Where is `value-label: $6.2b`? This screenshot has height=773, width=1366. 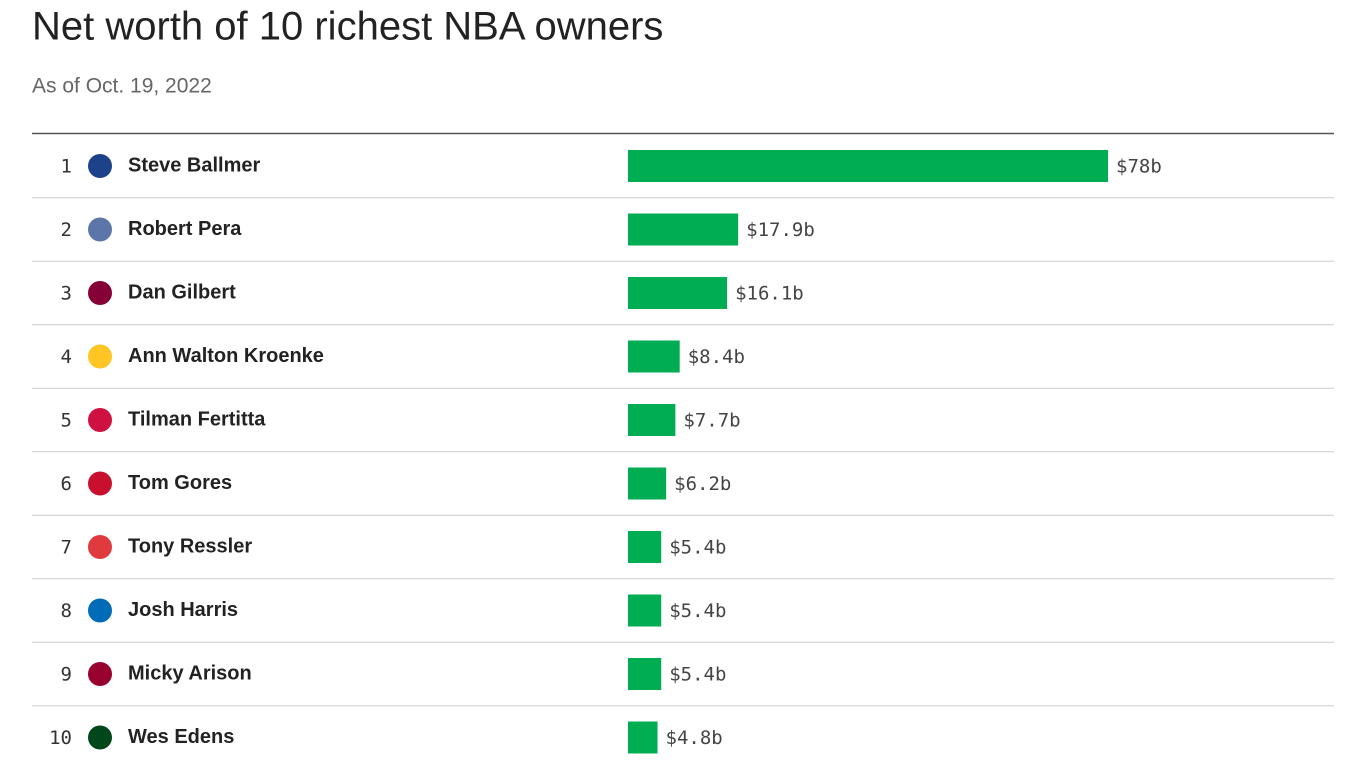
value-label: $6.2b is located at coordinates (702, 484).